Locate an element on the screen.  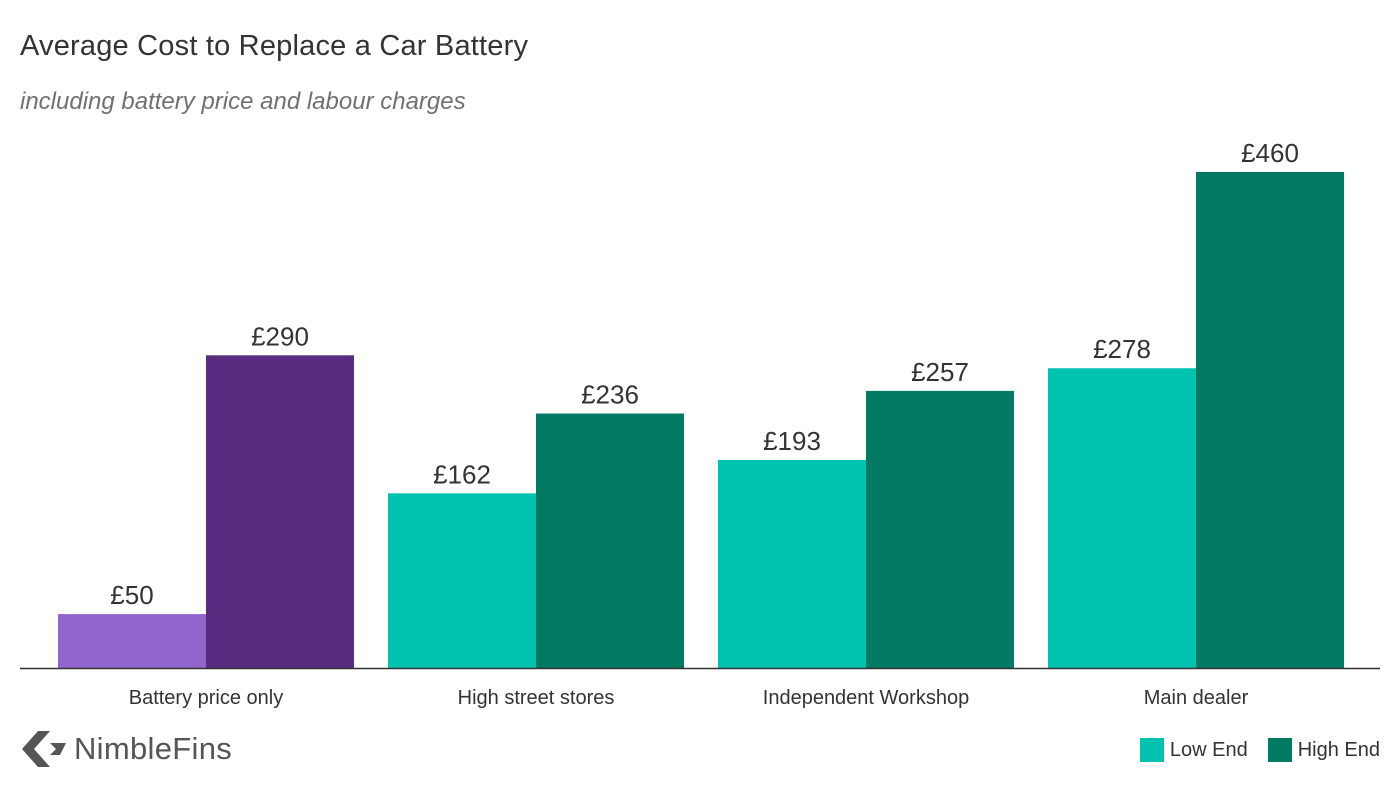
data-label-low-1: £50 is located at coordinates (131, 595).